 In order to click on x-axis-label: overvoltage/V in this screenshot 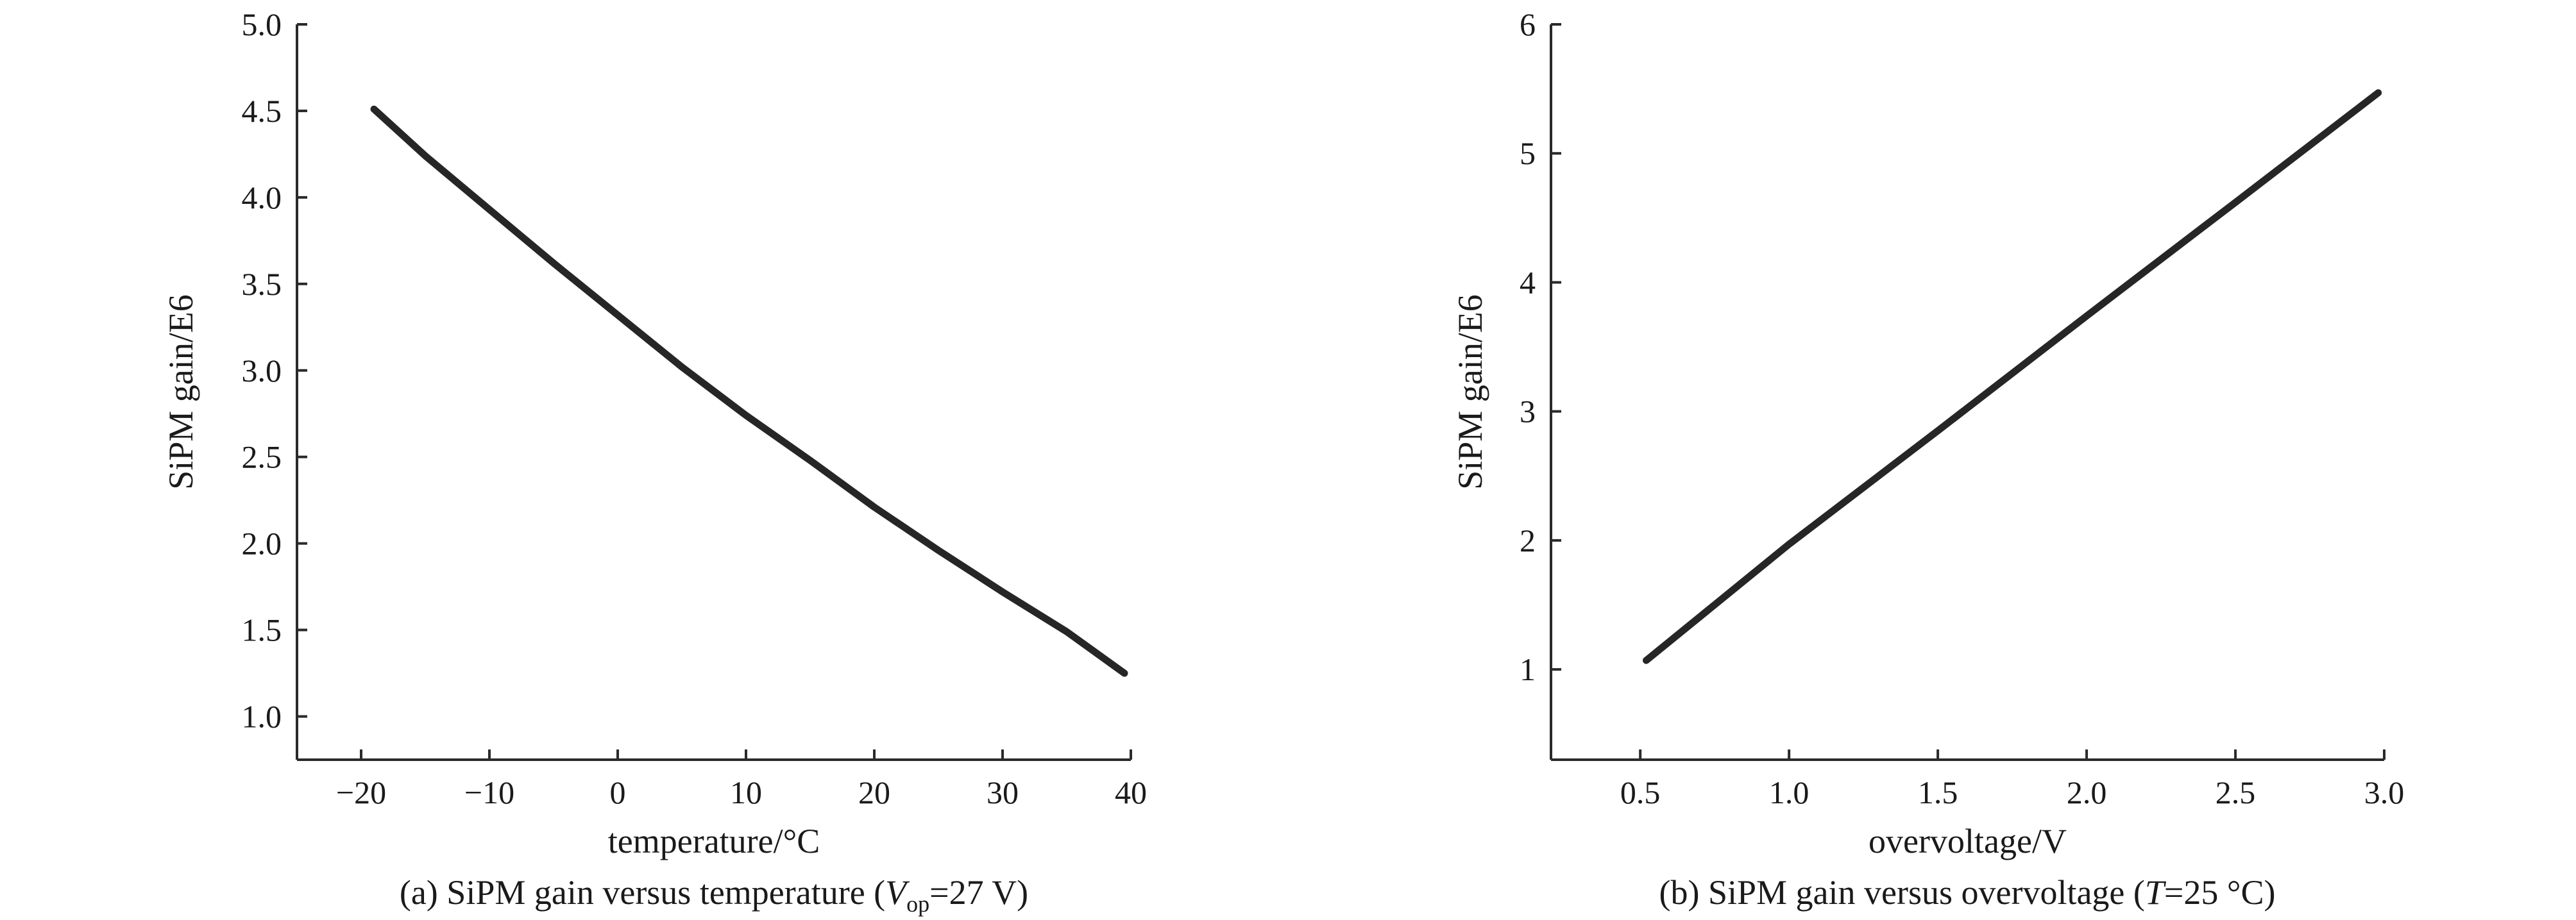, I will do `click(1967, 841)`.